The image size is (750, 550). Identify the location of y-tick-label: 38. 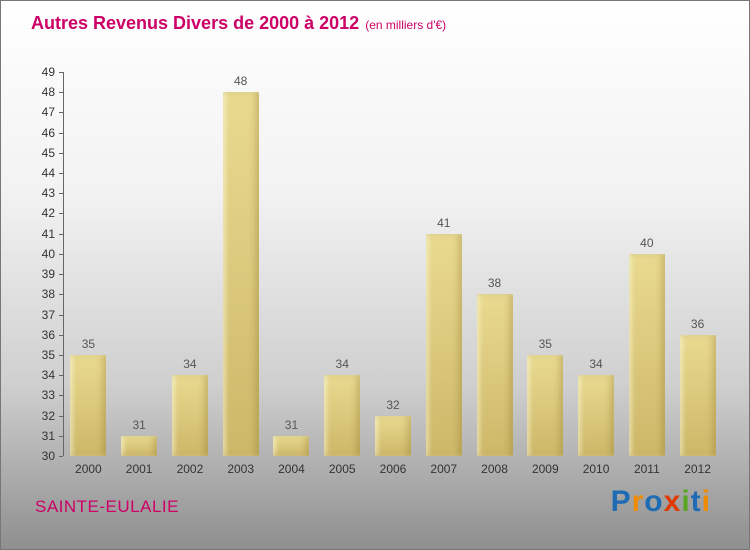
(48, 294).